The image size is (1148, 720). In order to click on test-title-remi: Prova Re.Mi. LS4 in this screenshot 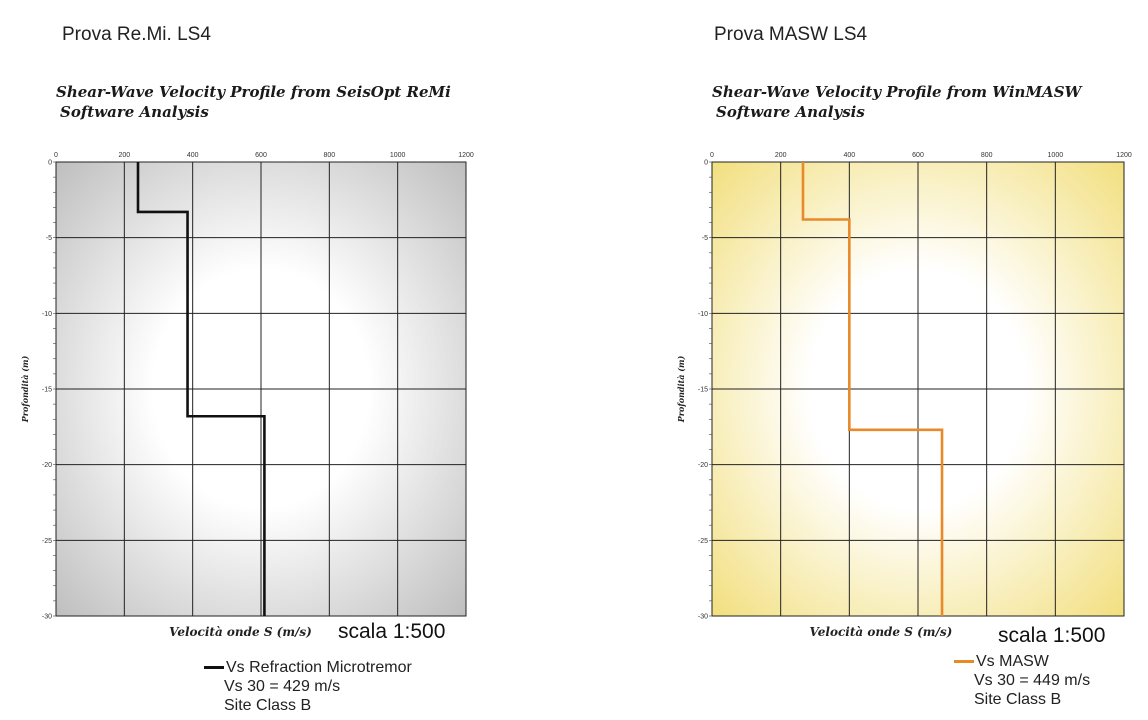, I will do `click(136, 34)`.